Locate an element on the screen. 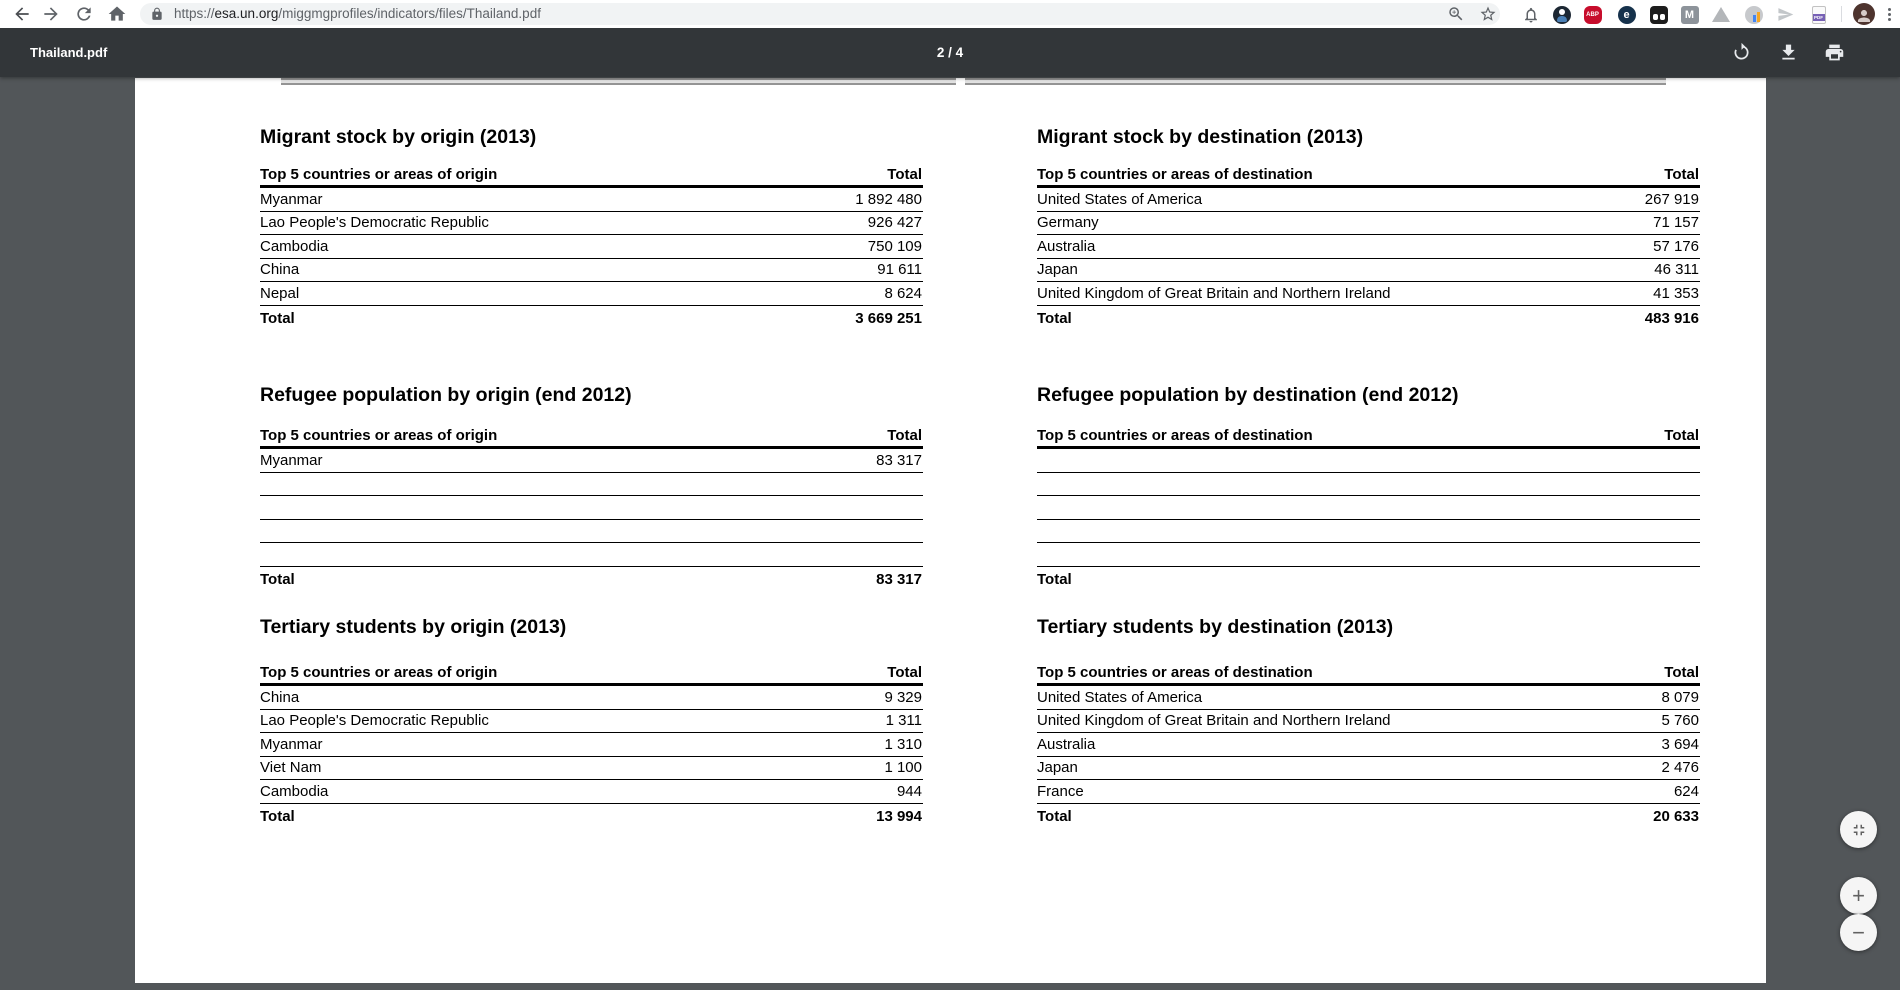 The image size is (1900, 990). table-row-value: 57 176 is located at coordinates (1676, 246).